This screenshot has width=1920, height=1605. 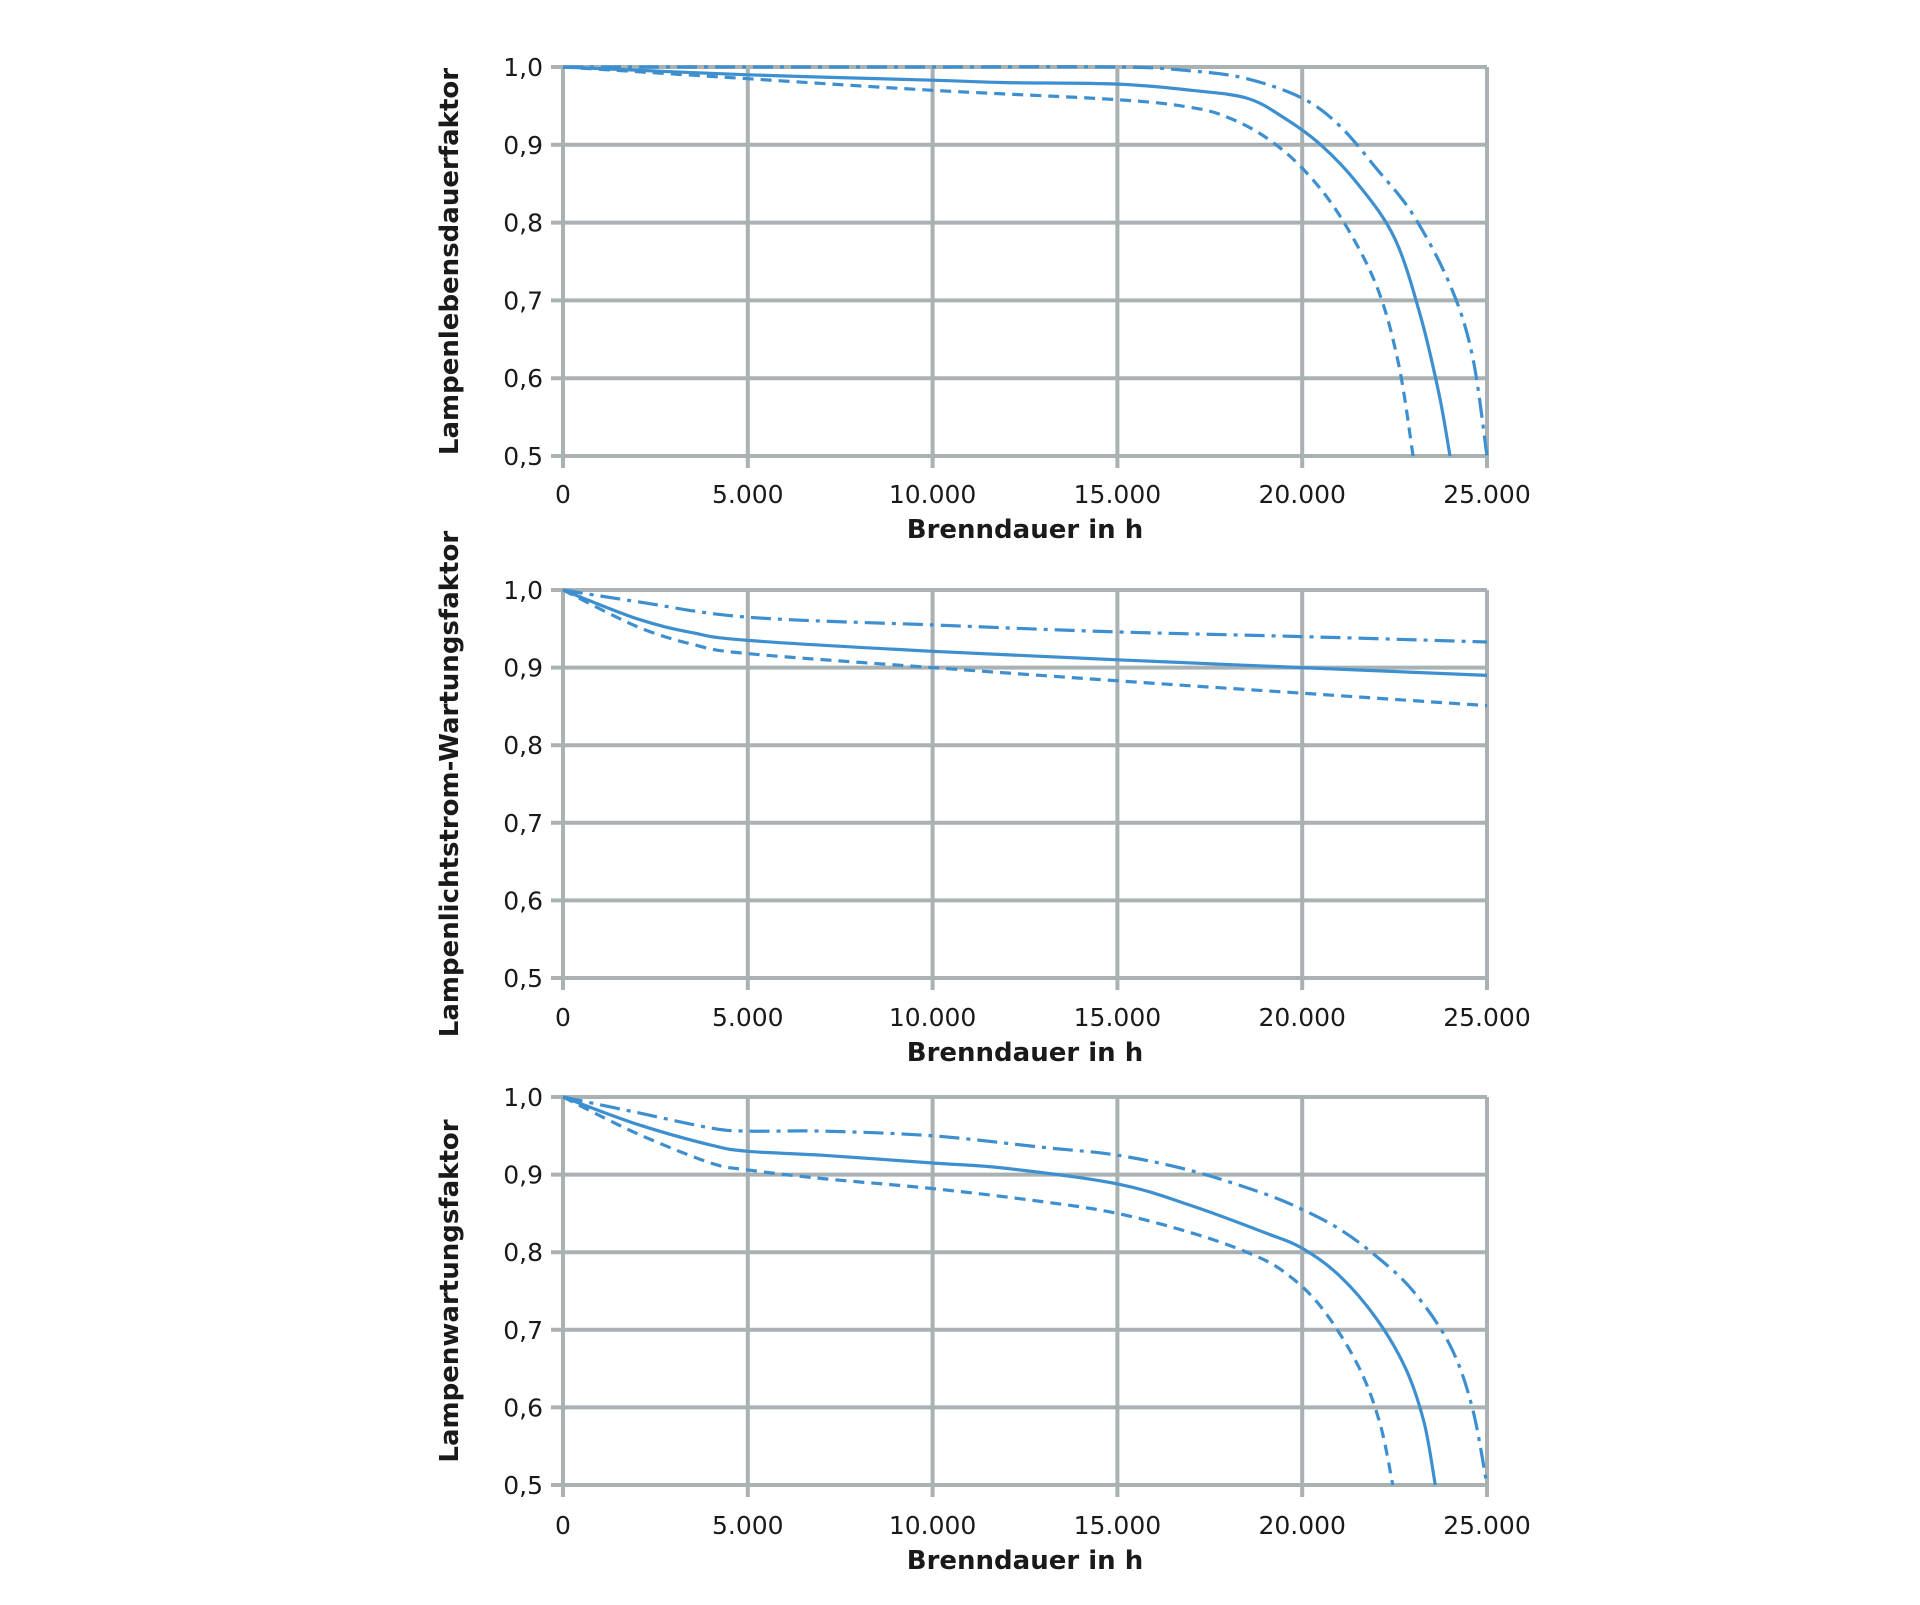 What do you see at coordinates (450, 1290) in the screenshot?
I see `y-axis-label: Lampenwartungsfaktor` at bounding box center [450, 1290].